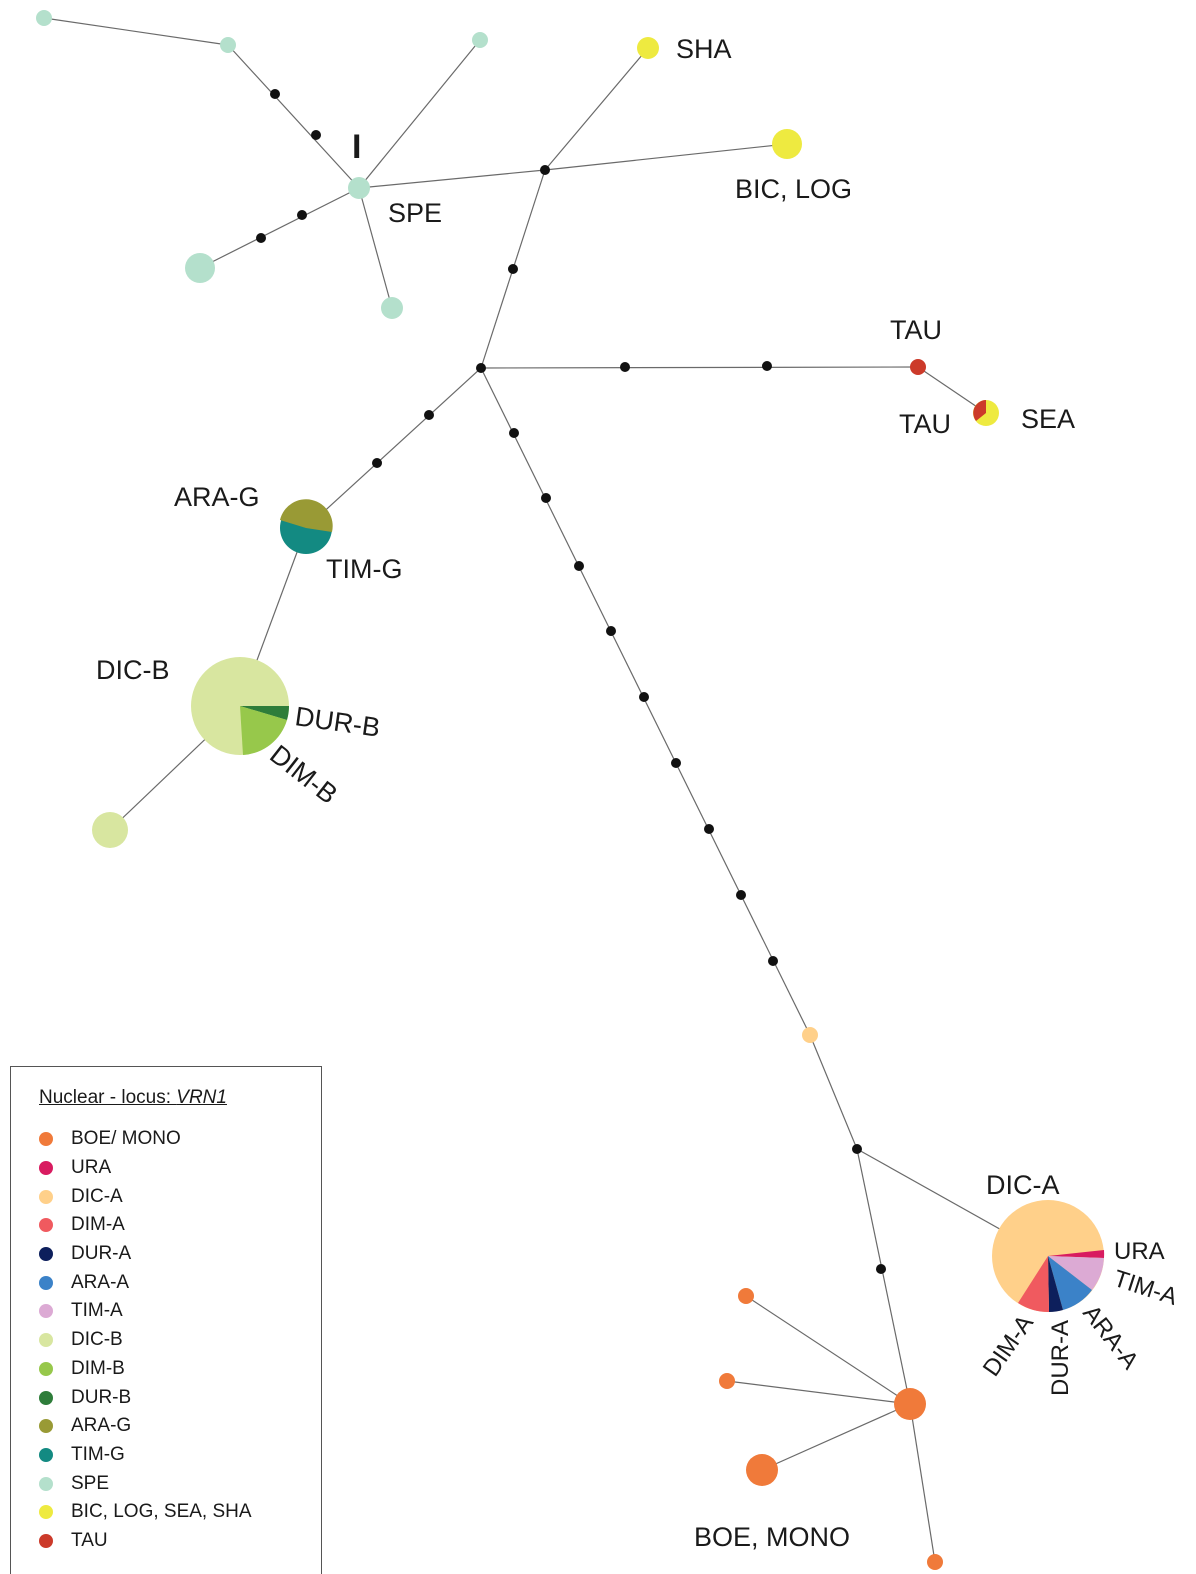  I want to click on label-dur-a: DUR-A, so click(1060, 1358).